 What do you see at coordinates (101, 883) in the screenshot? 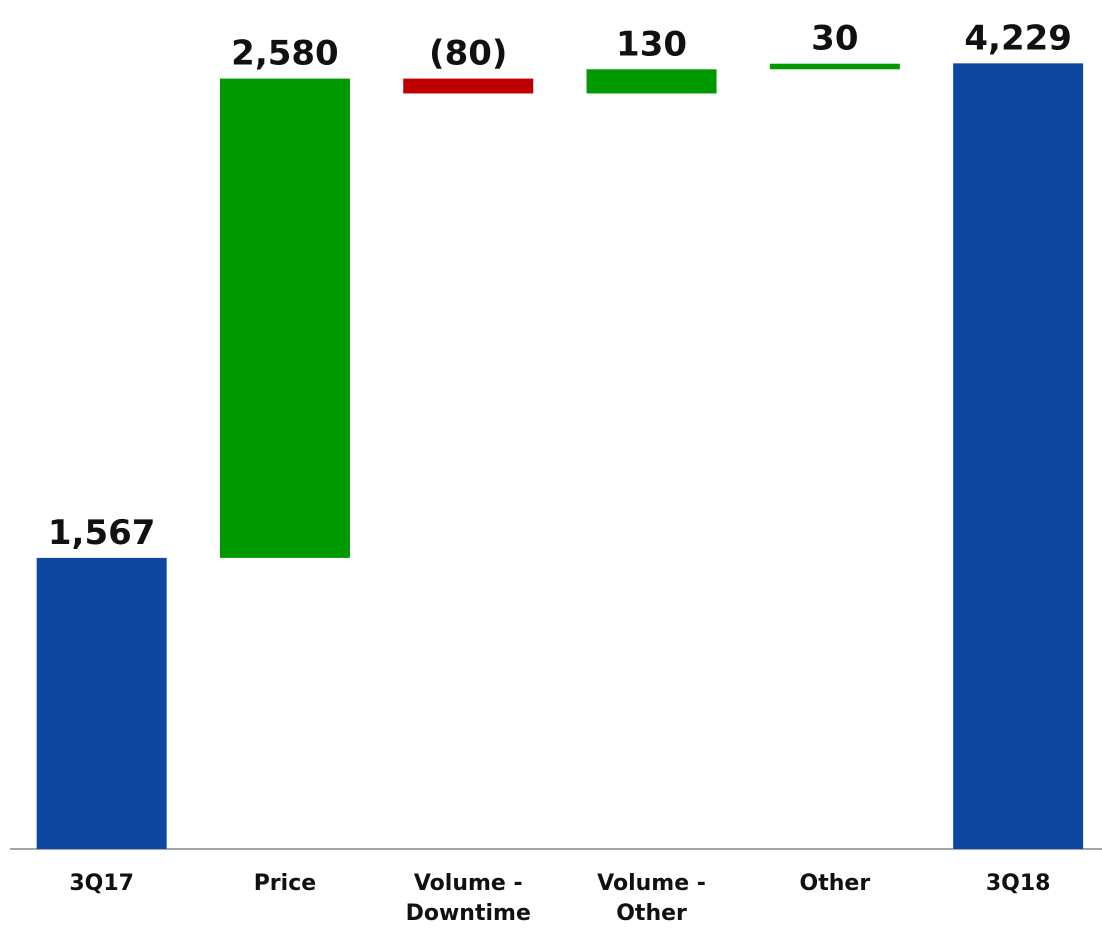
I see `x-tick-label: 3Q17` at bounding box center [101, 883].